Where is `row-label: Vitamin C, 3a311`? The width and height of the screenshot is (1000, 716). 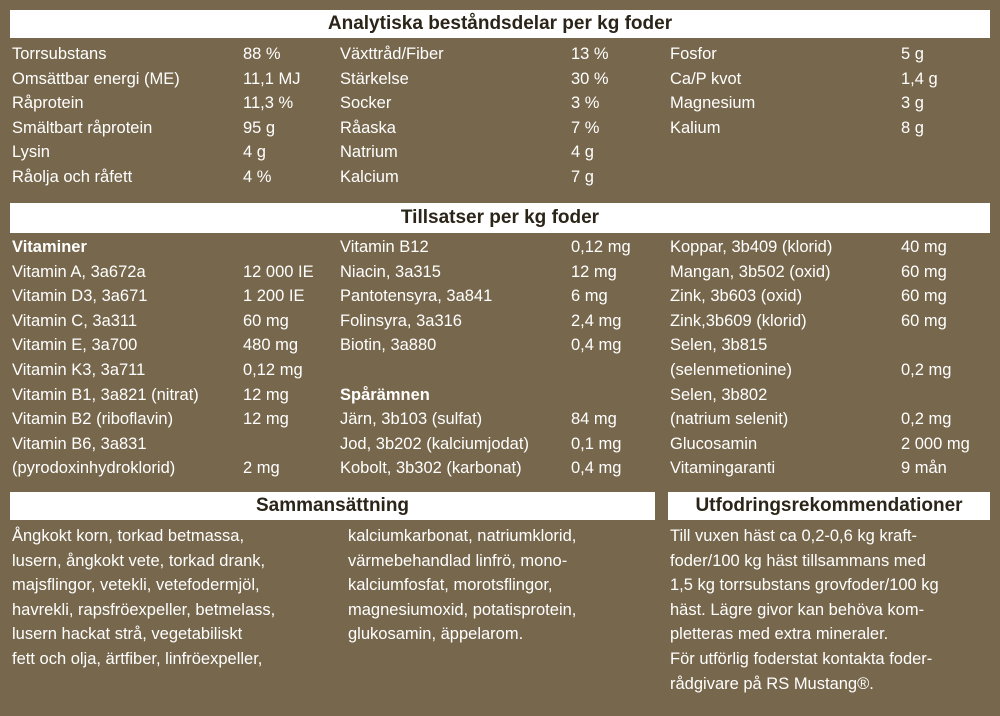
row-label: Vitamin C, 3a311 is located at coordinates (75, 320).